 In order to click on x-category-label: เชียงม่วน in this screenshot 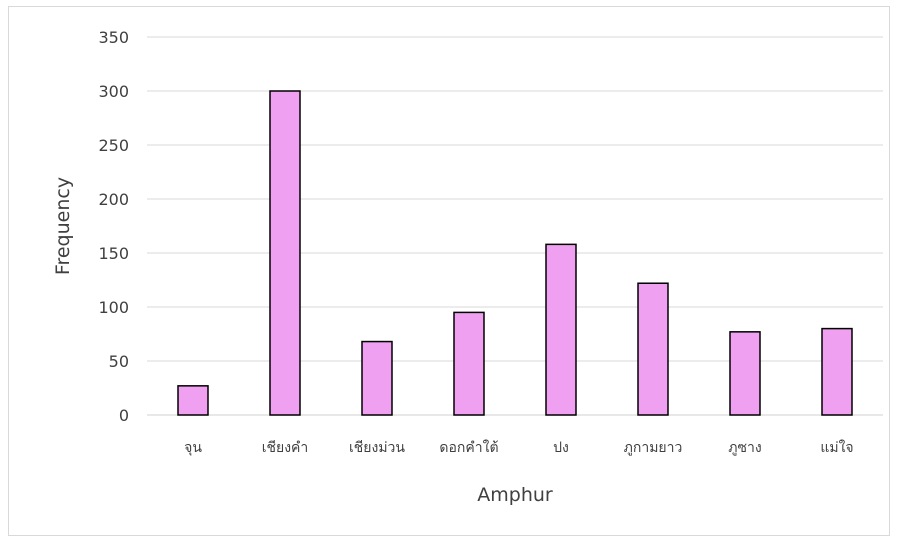, I will do `click(377, 448)`.